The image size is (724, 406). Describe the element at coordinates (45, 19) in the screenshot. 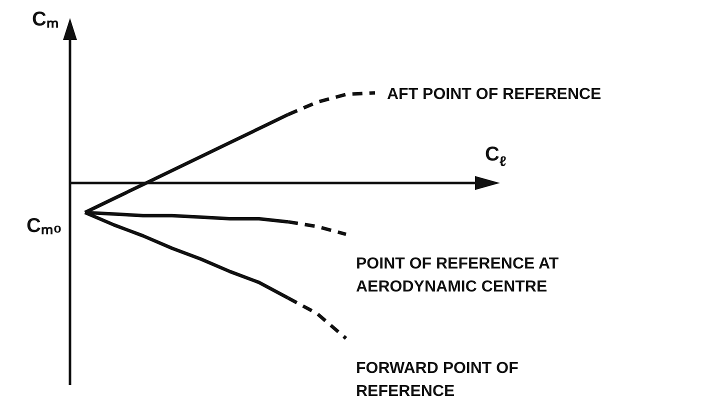

I see `y-axis-title: Cₘ` at that location.